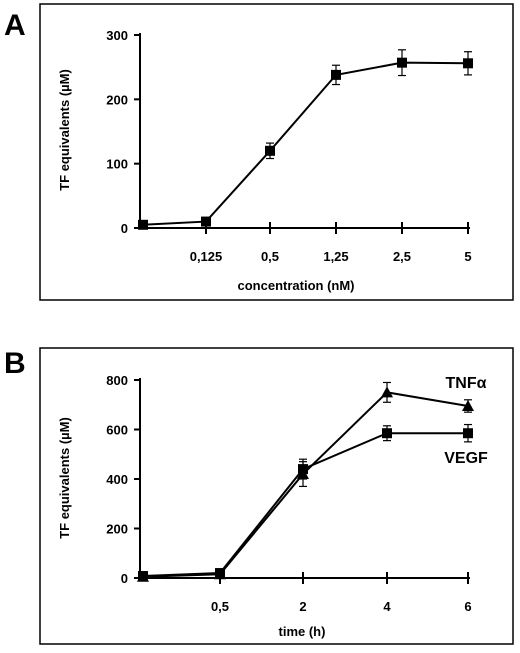 This screenshot has width=520, height=653. What do you see at coordinates (302, 606) in the screenshot?
I see `panel-b-x-tick-label: 2` at bounding box center [302, 606].